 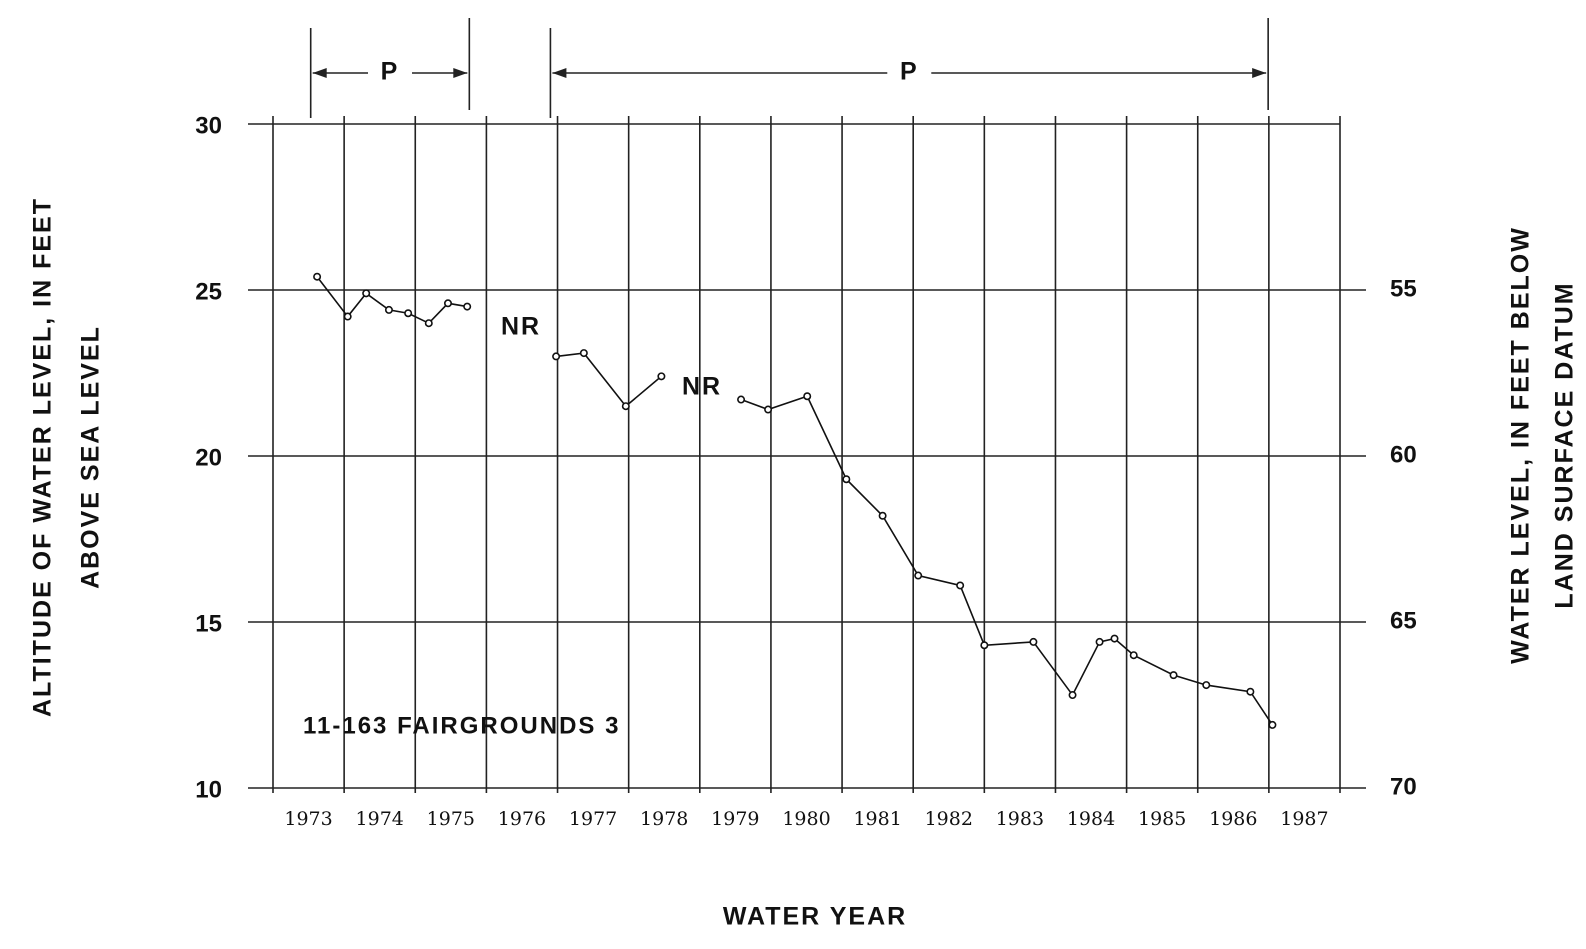 What do you see at coordinates (308, 819) in the screenshot?
I see `x-tick-label: 1973` at bounding box center [308, 819].